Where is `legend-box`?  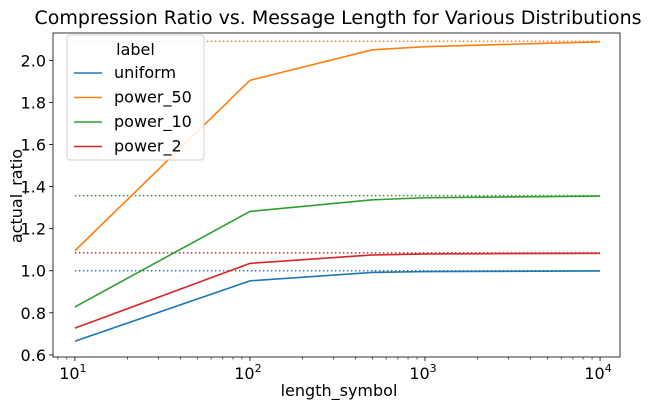
legend-box is located at coordinates (135, 97).